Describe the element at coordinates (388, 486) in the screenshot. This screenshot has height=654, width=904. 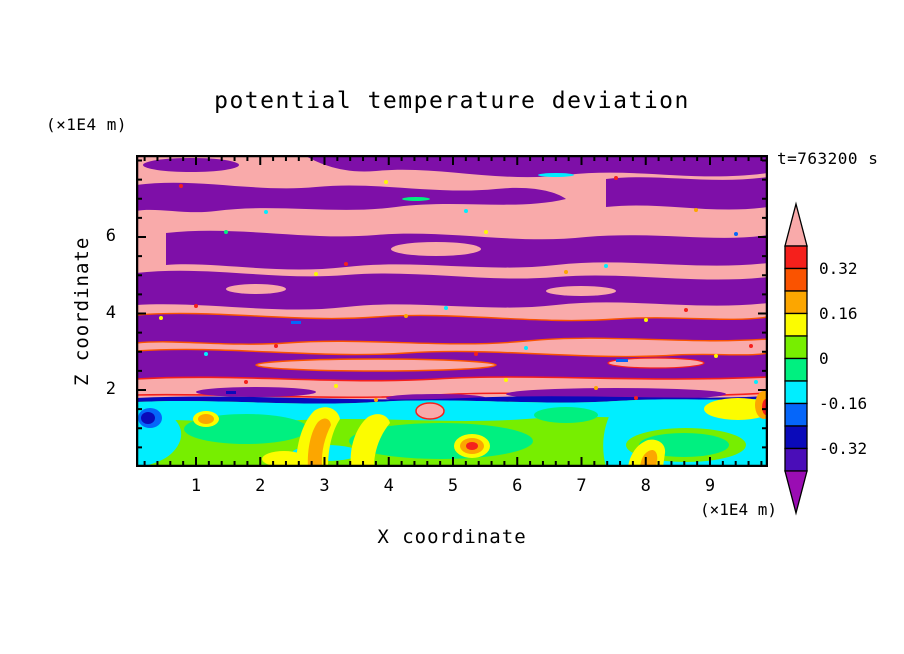
I see `x-tick-label: 4` at that location.